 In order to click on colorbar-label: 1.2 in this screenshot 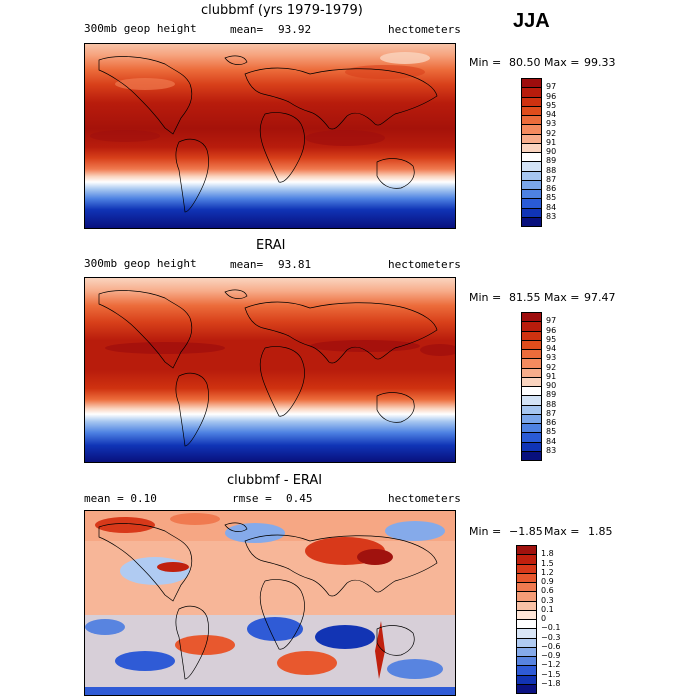, I will do `click(547, 572)`.